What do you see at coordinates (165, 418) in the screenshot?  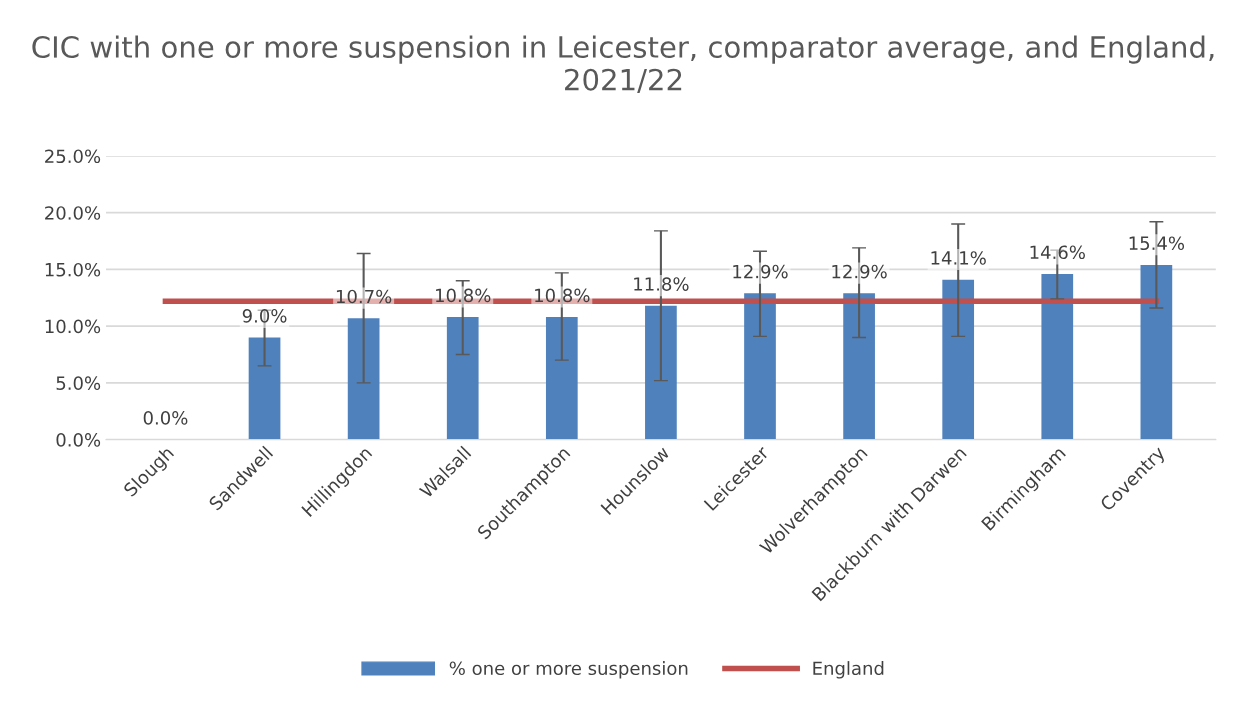 I see `data-label: 0.0%` at bounding box center [165, 418].